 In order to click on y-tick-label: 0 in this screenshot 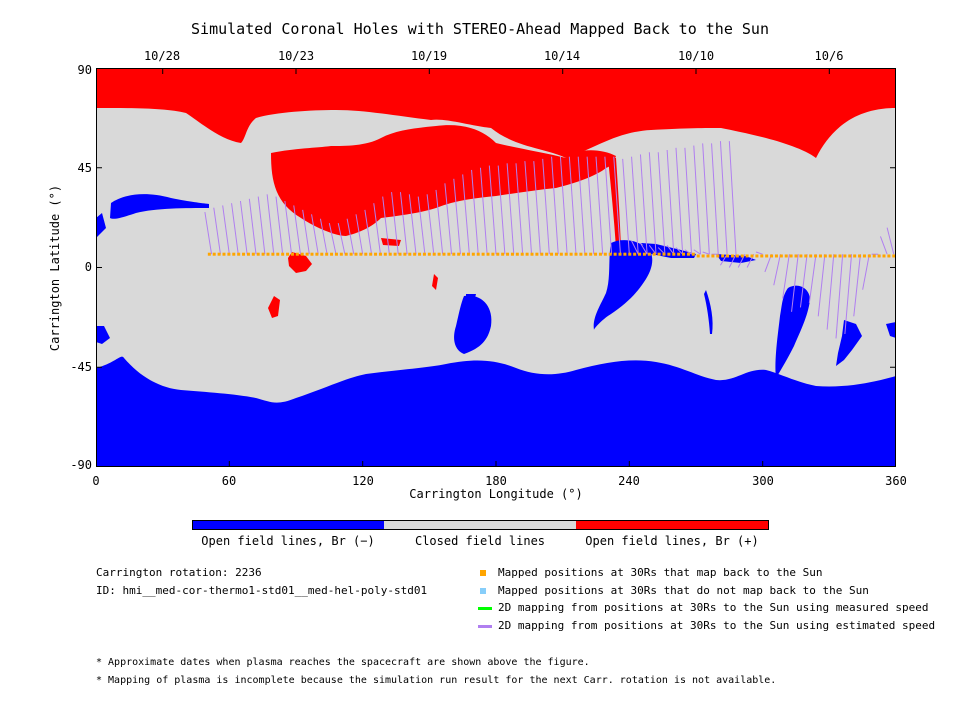, I will do `click(88, 267)`.